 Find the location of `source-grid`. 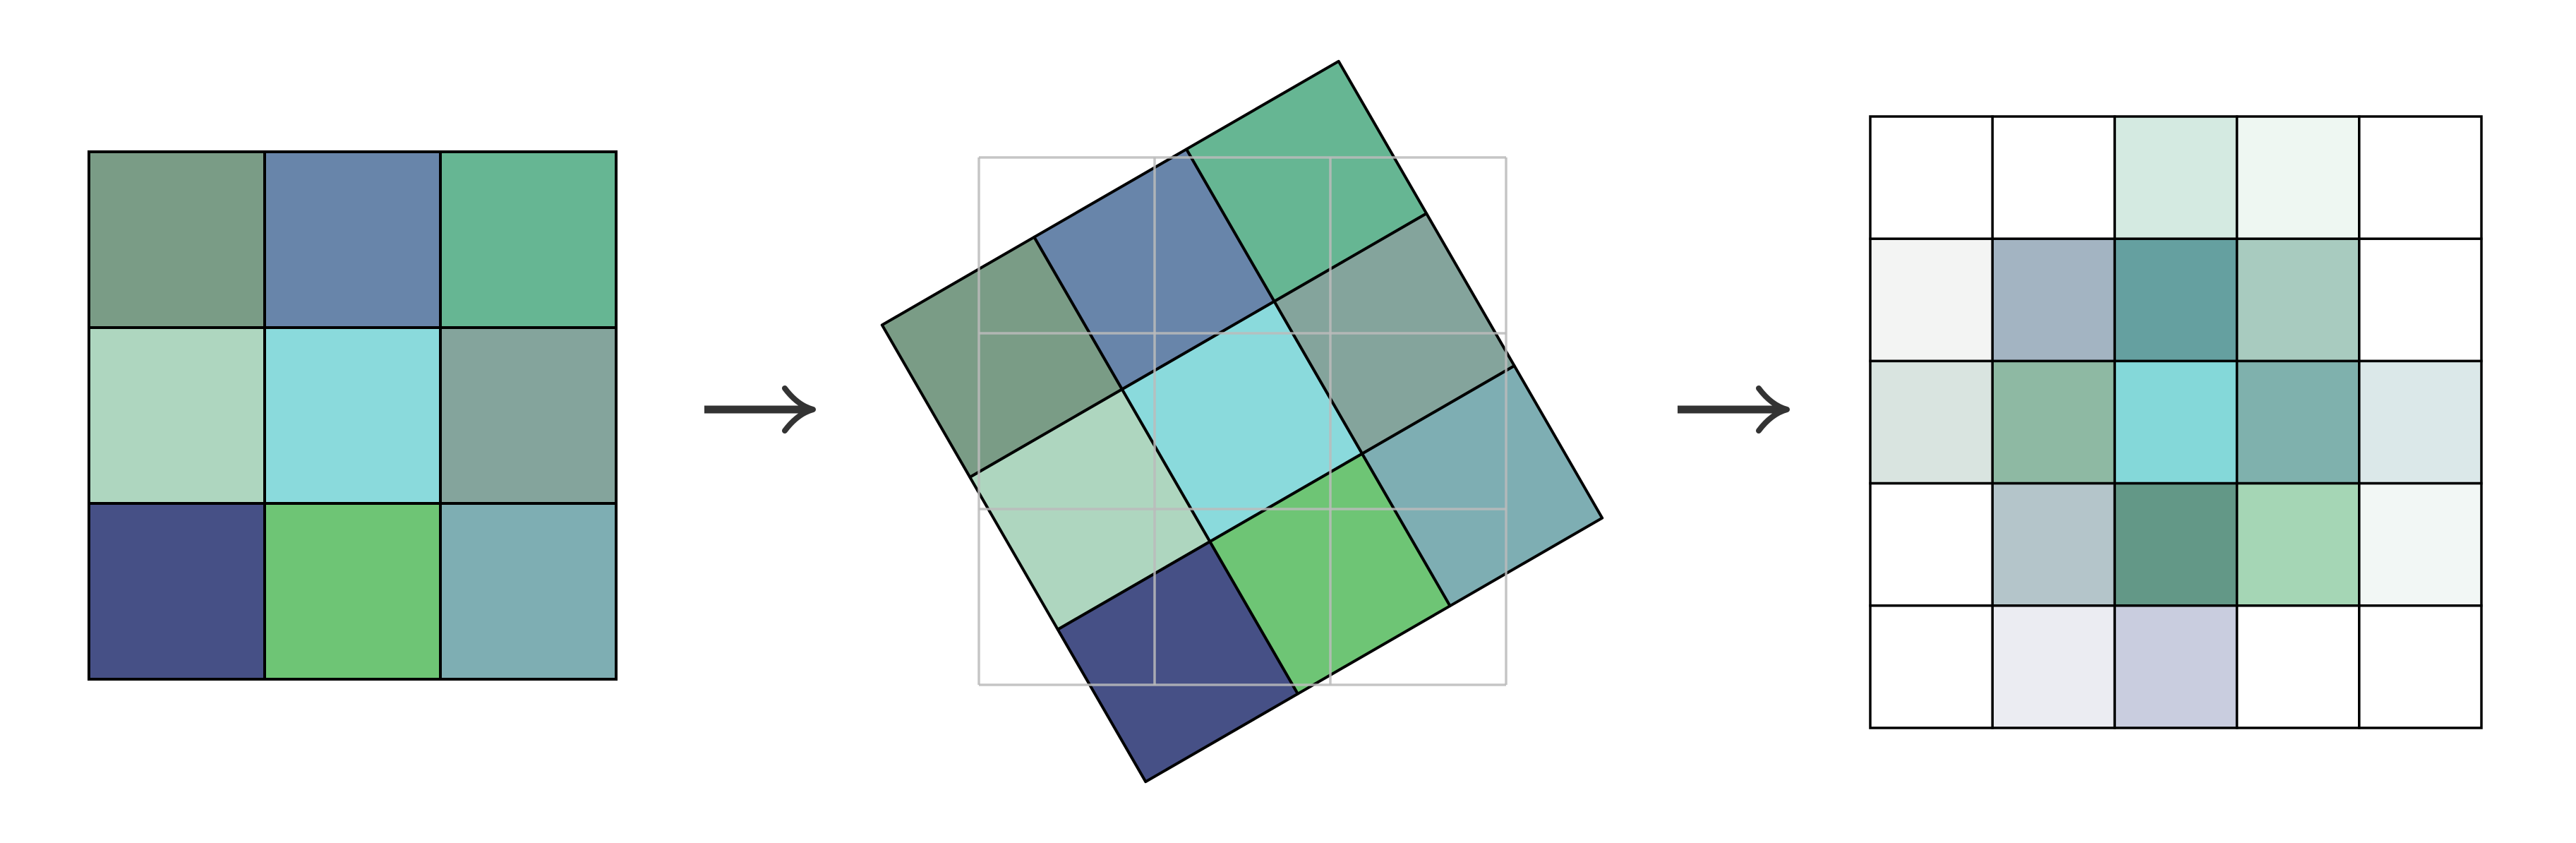

source-grid is located at coordinates (353, 416).